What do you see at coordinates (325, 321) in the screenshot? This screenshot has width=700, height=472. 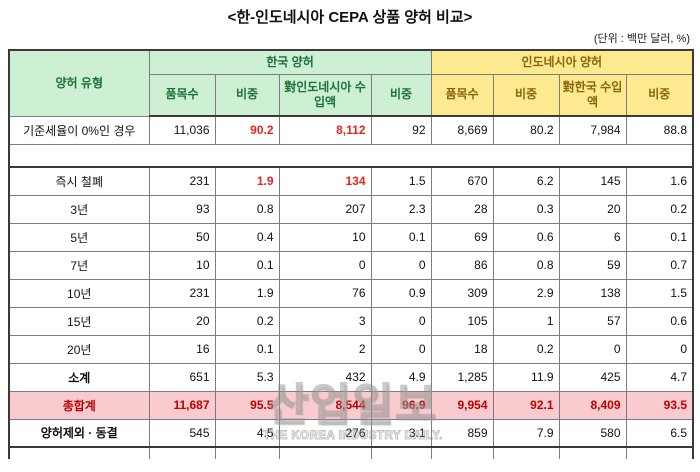 I see `value-cell: 3` at bounding box center [325, 321].